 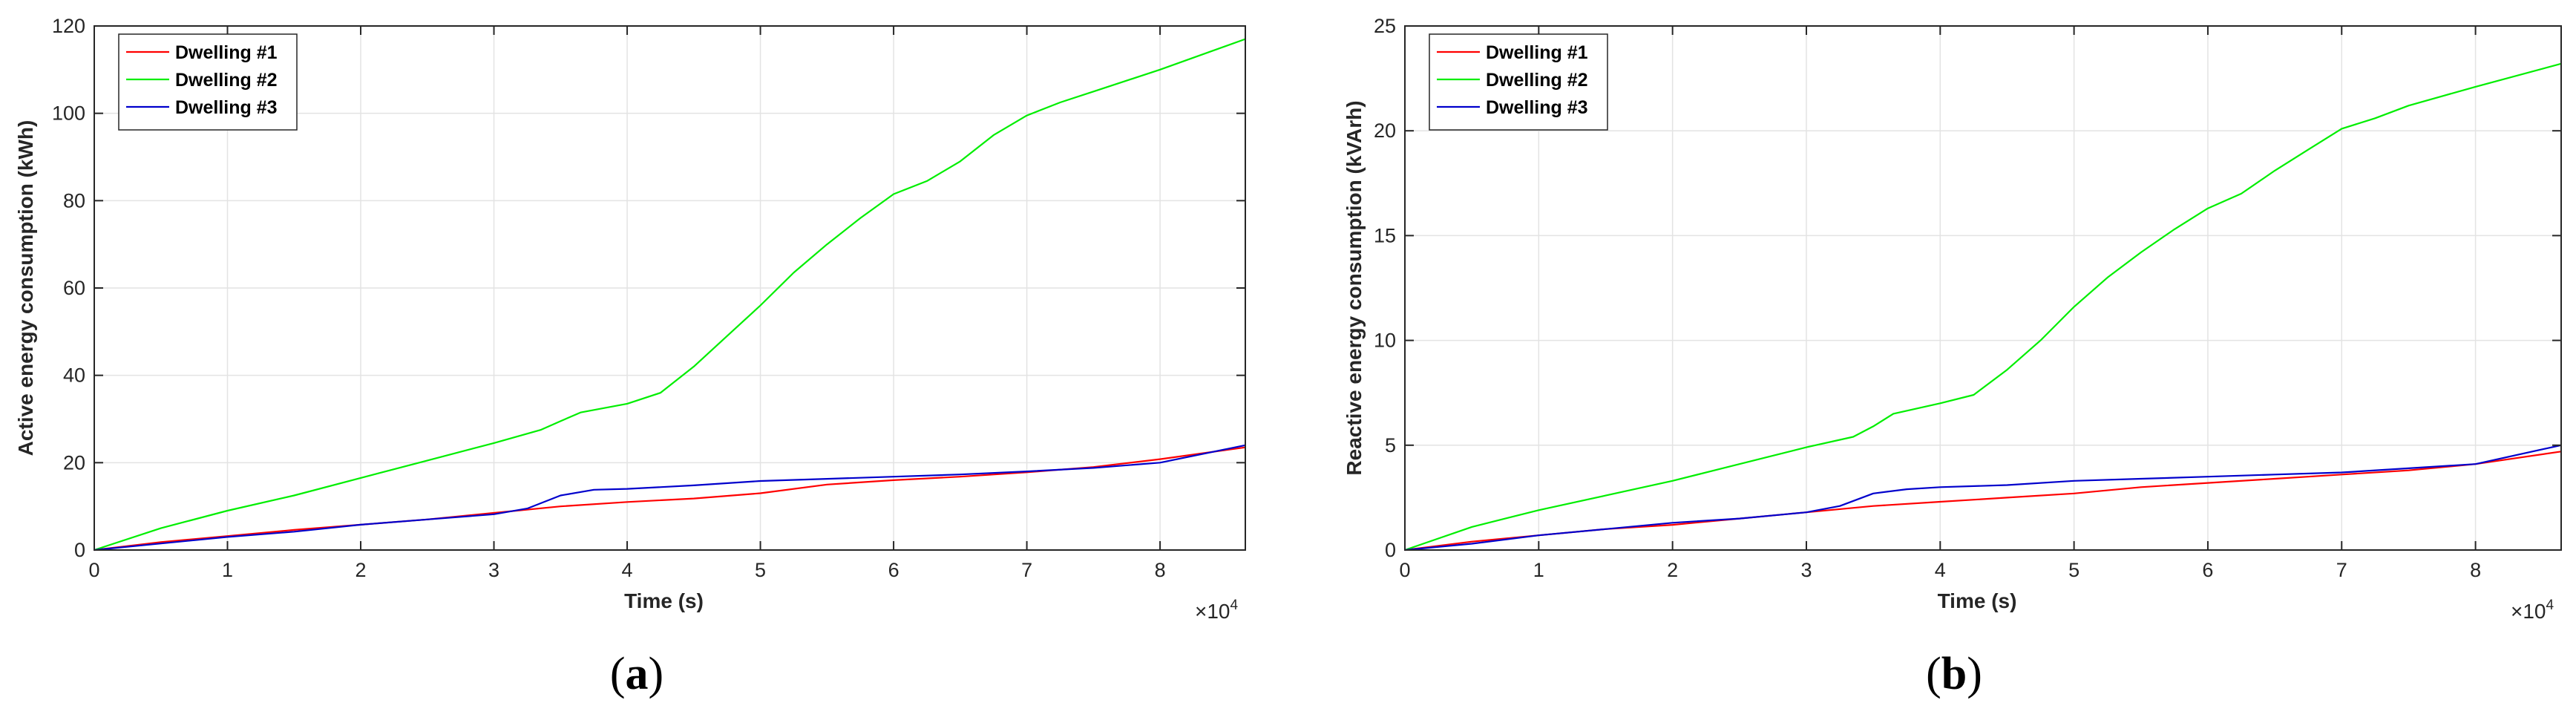 I want to click on panel-label: (b), so click(x=1954, y=674).